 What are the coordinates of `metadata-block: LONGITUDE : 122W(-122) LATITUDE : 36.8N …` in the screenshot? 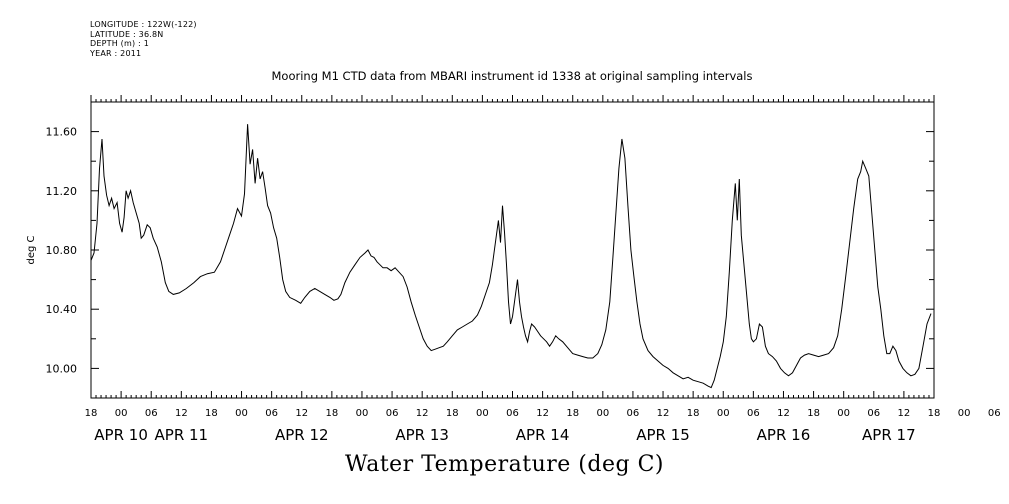 It's located at (143, 39).